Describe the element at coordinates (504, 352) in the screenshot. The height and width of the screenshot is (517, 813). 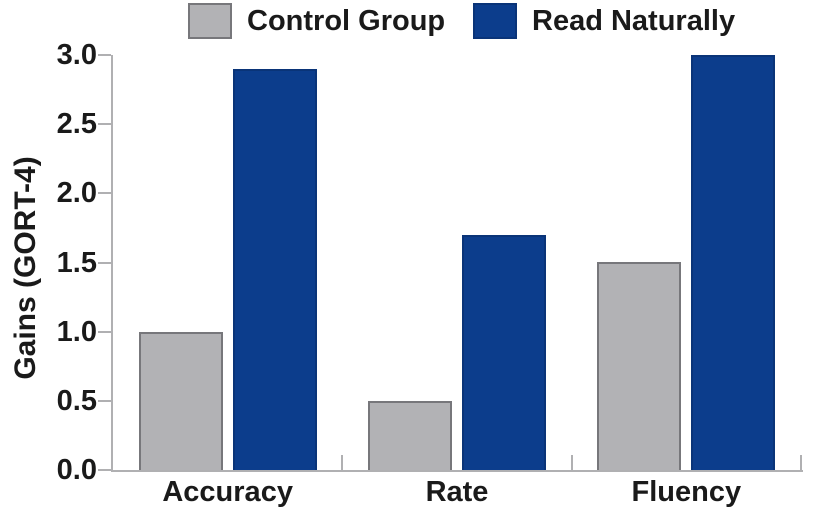
I see `bar-rate-read-naturally` at that location.